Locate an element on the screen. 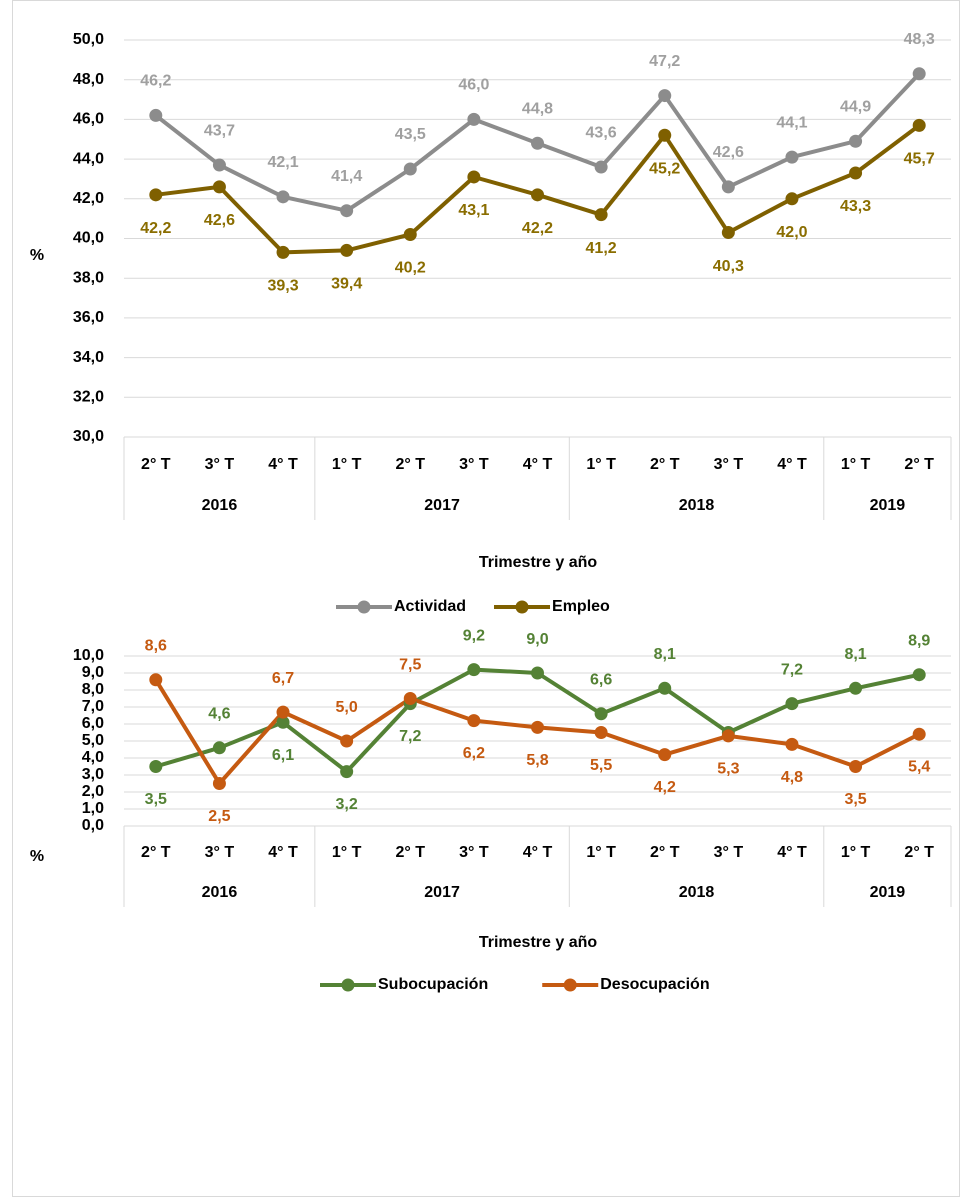  group-label: 2018 is located at coordinates (697, 892).